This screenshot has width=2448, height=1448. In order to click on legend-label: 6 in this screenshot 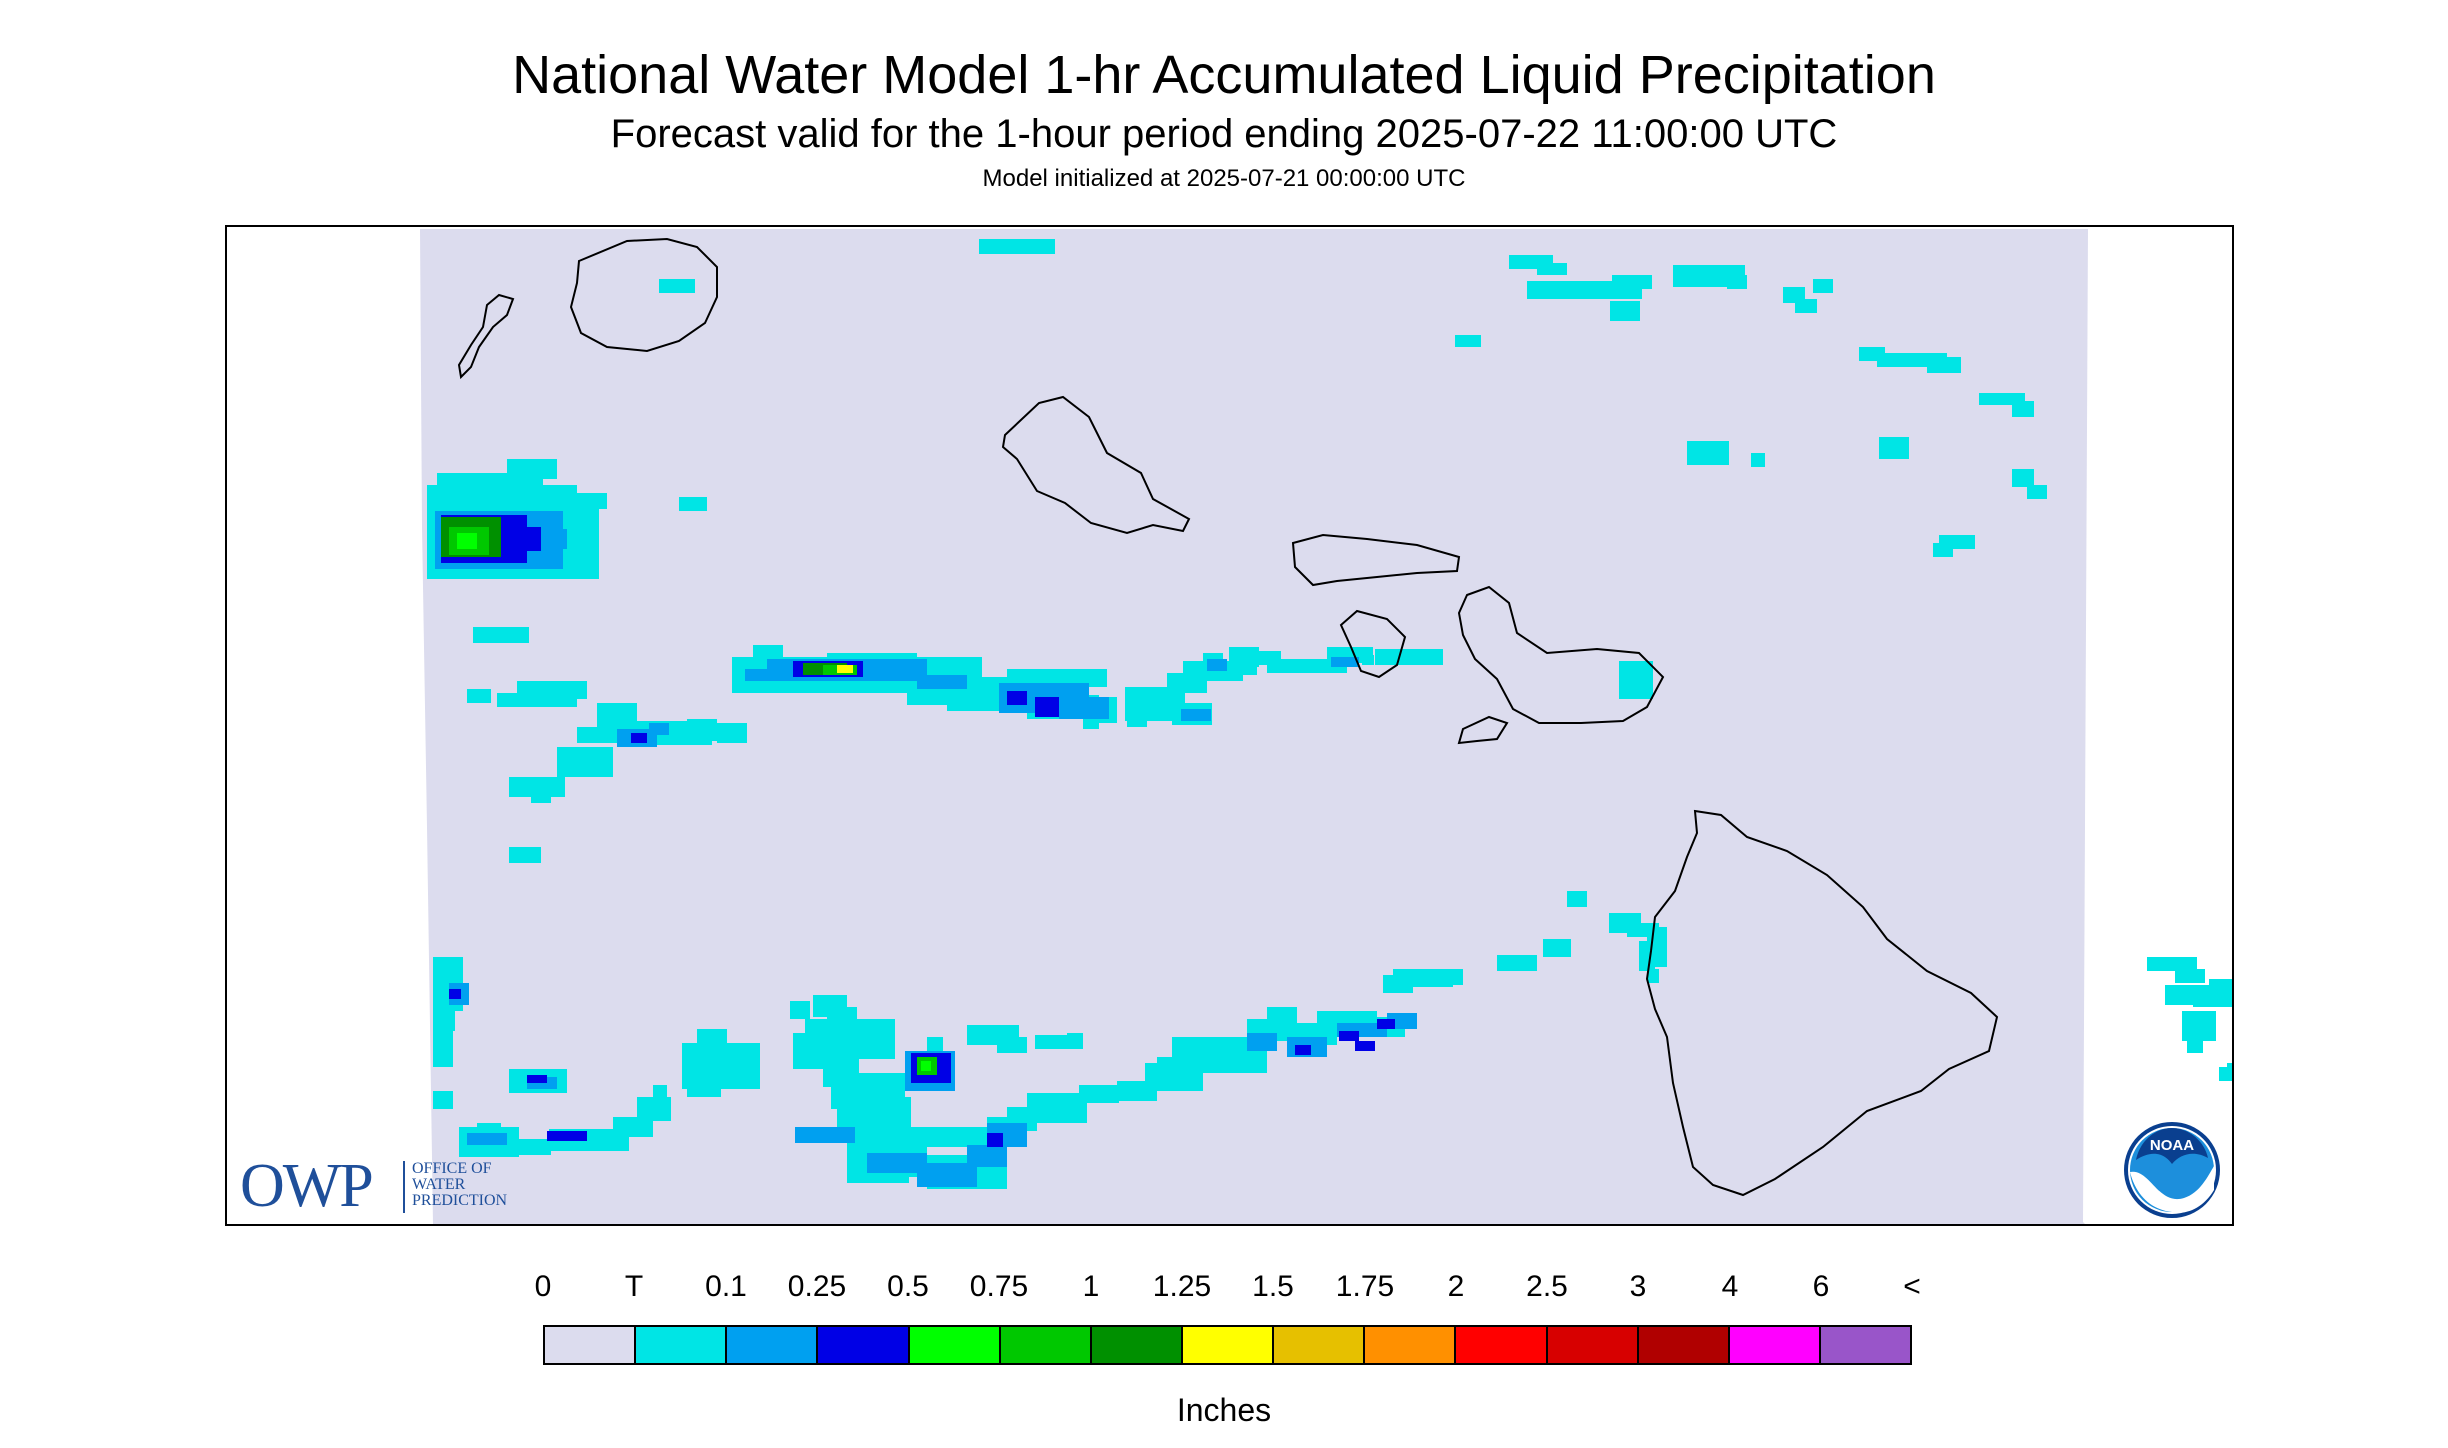, I will do `click(1821, 1286)`.